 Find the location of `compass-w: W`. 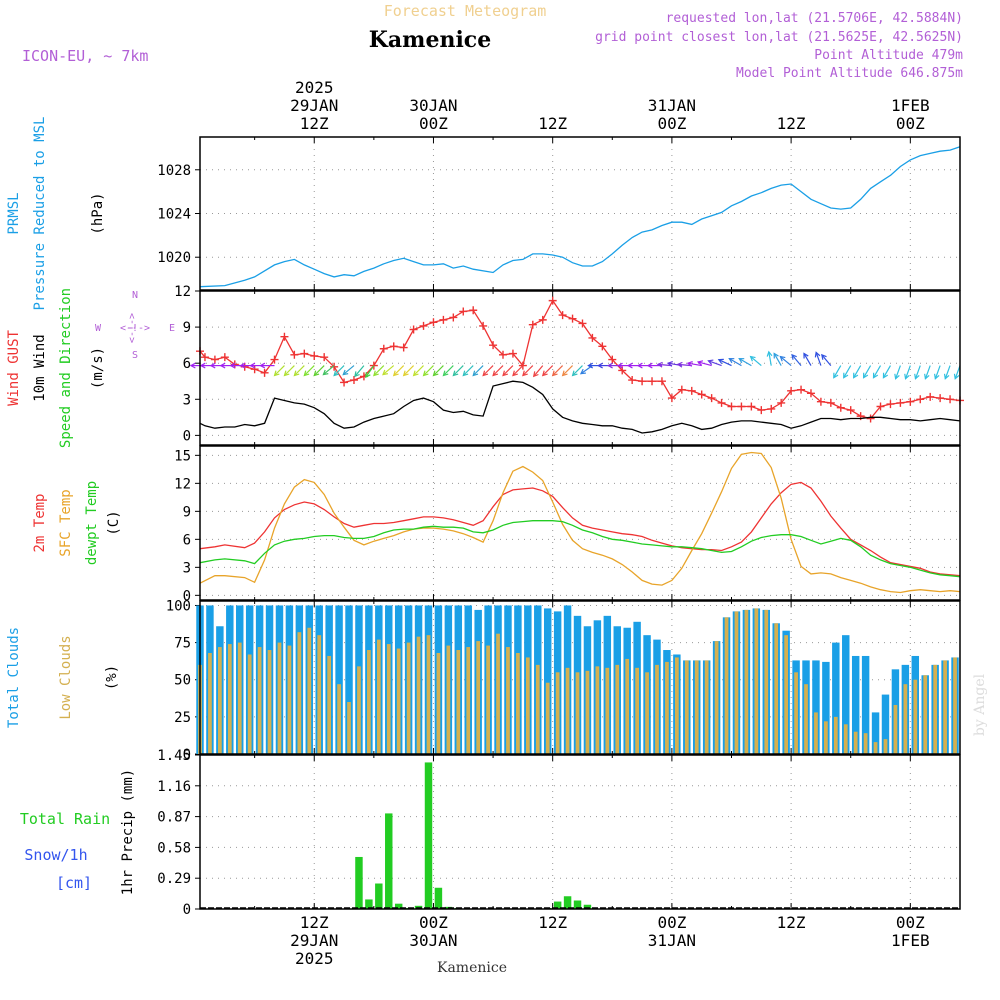

compass-w: W is located at coordinates (98, 328).